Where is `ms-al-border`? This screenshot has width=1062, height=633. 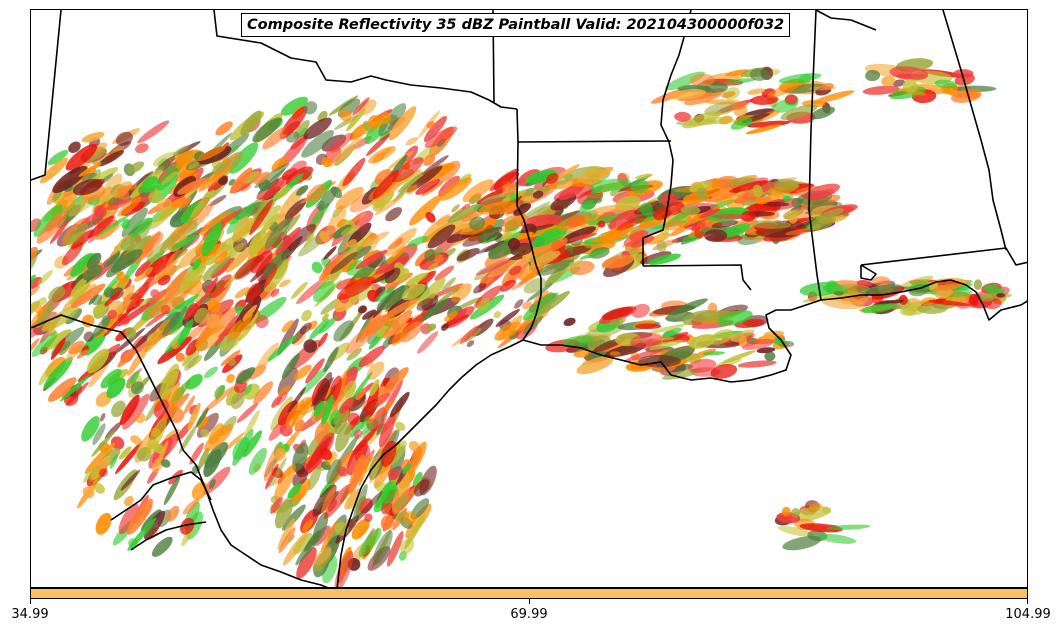
ms-al-border is located at coordinates (815, 155).